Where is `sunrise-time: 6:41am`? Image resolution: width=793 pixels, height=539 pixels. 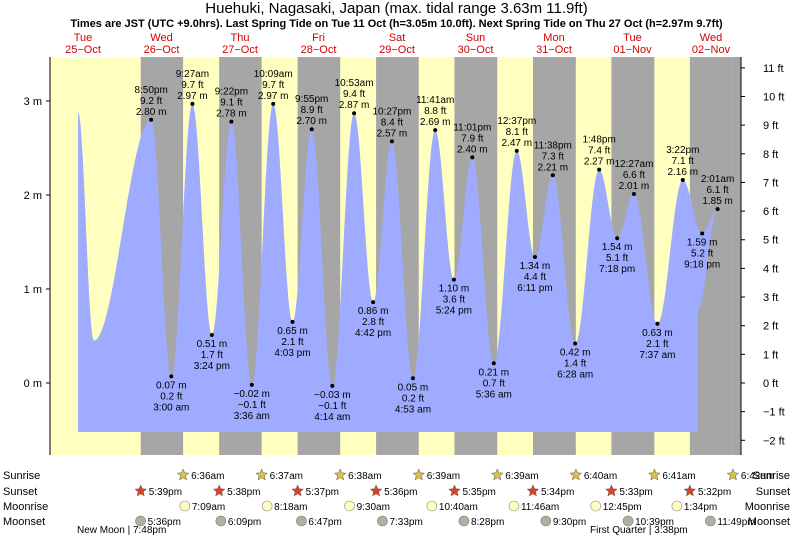 sunrise-time: 6:41am is located at coordinates (678, 476).